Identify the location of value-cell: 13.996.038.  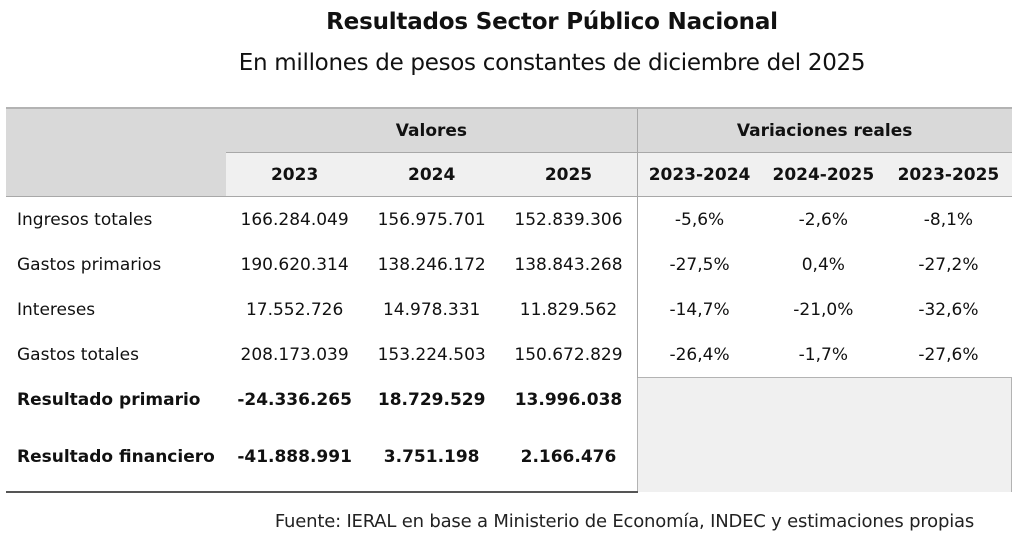
(568, 400).